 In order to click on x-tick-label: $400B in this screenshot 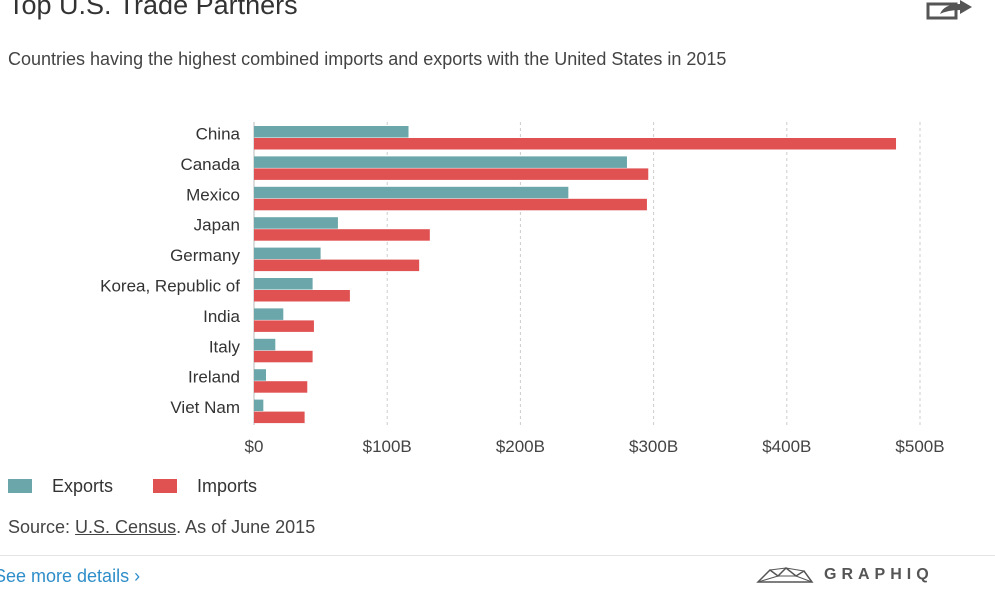, I will do `click(786, 446)`.